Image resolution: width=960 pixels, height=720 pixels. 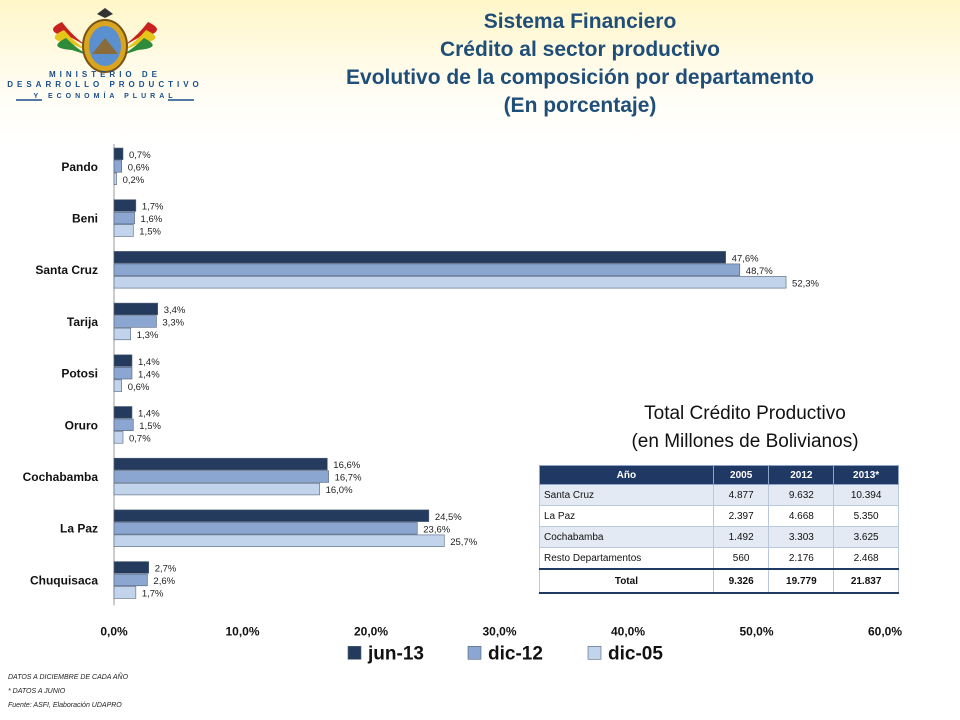 What do you see at coordinates (866, 537) in the screenshot?
I see `table-cell: 3.625` at bounding box center [866, 537].